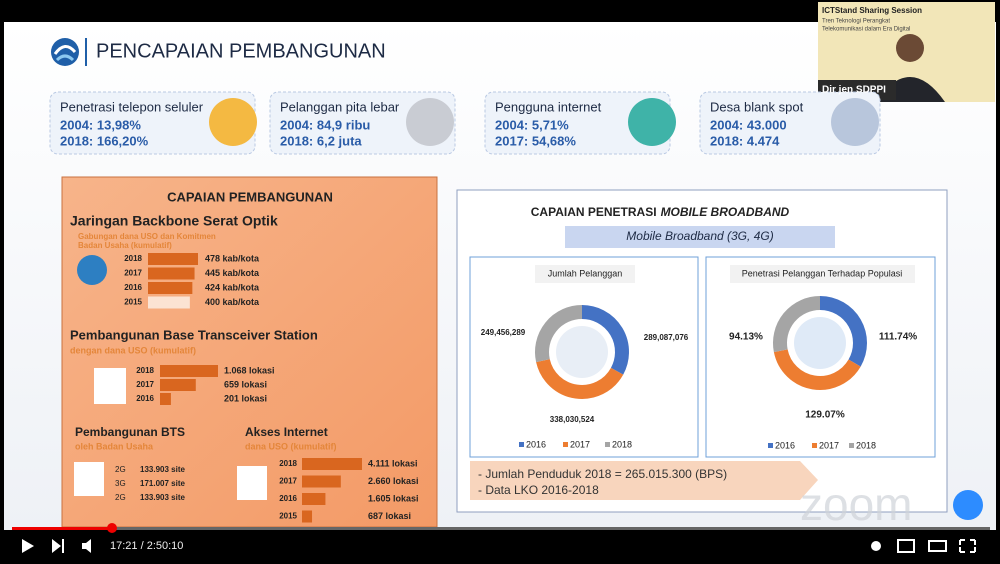 This screenshot has width=1000, height=564. What do you see at coordinates (535, 140) in the screenshot?
I see `card-value: 2017: 54,68%` at bounding box center [535, 140].